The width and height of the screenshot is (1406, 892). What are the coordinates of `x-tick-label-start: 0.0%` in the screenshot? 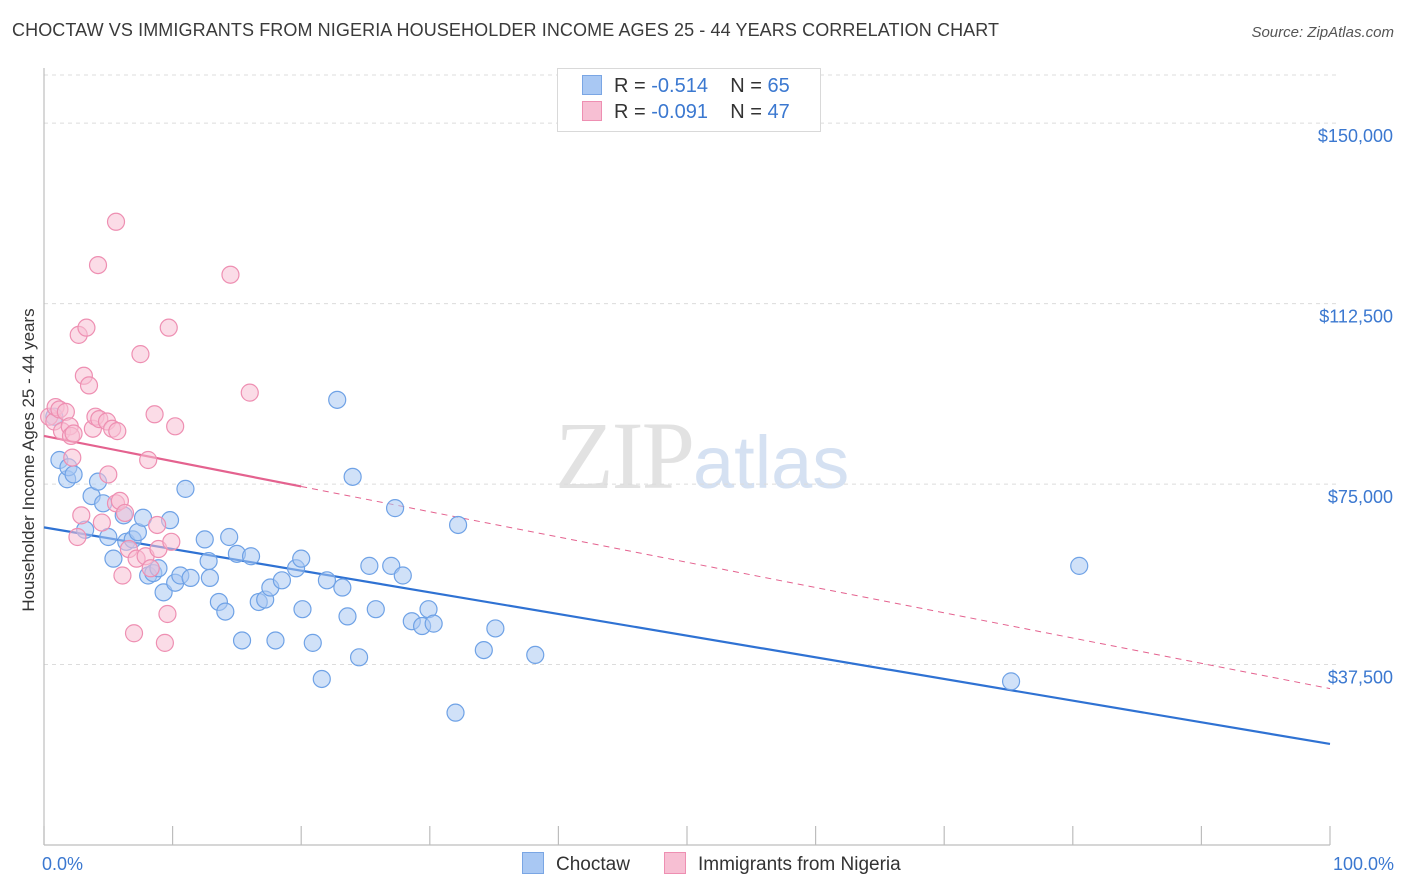 It's located at (62, 864).